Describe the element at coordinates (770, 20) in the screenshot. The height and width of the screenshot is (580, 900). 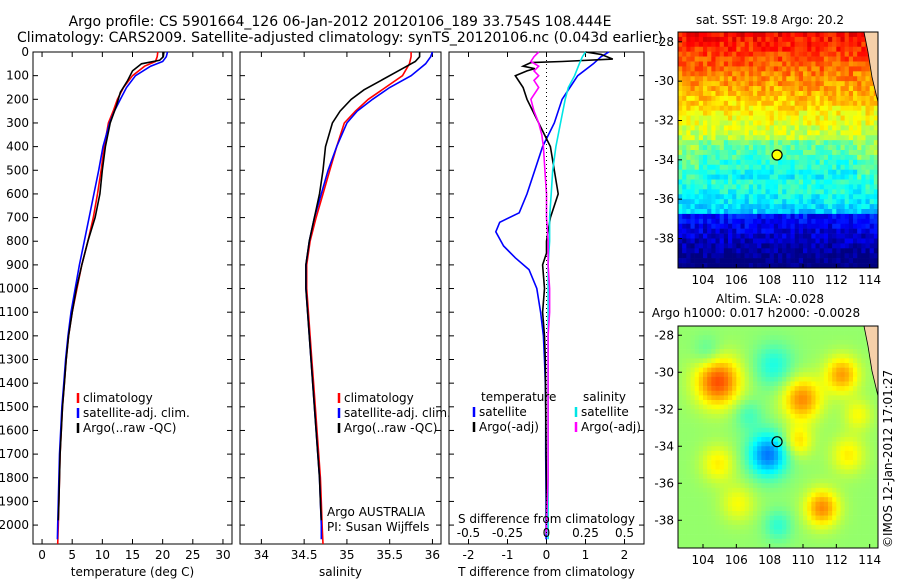
I see `sst_map-title: sat. SST: 19.8 Argo: 20.2` at that location.